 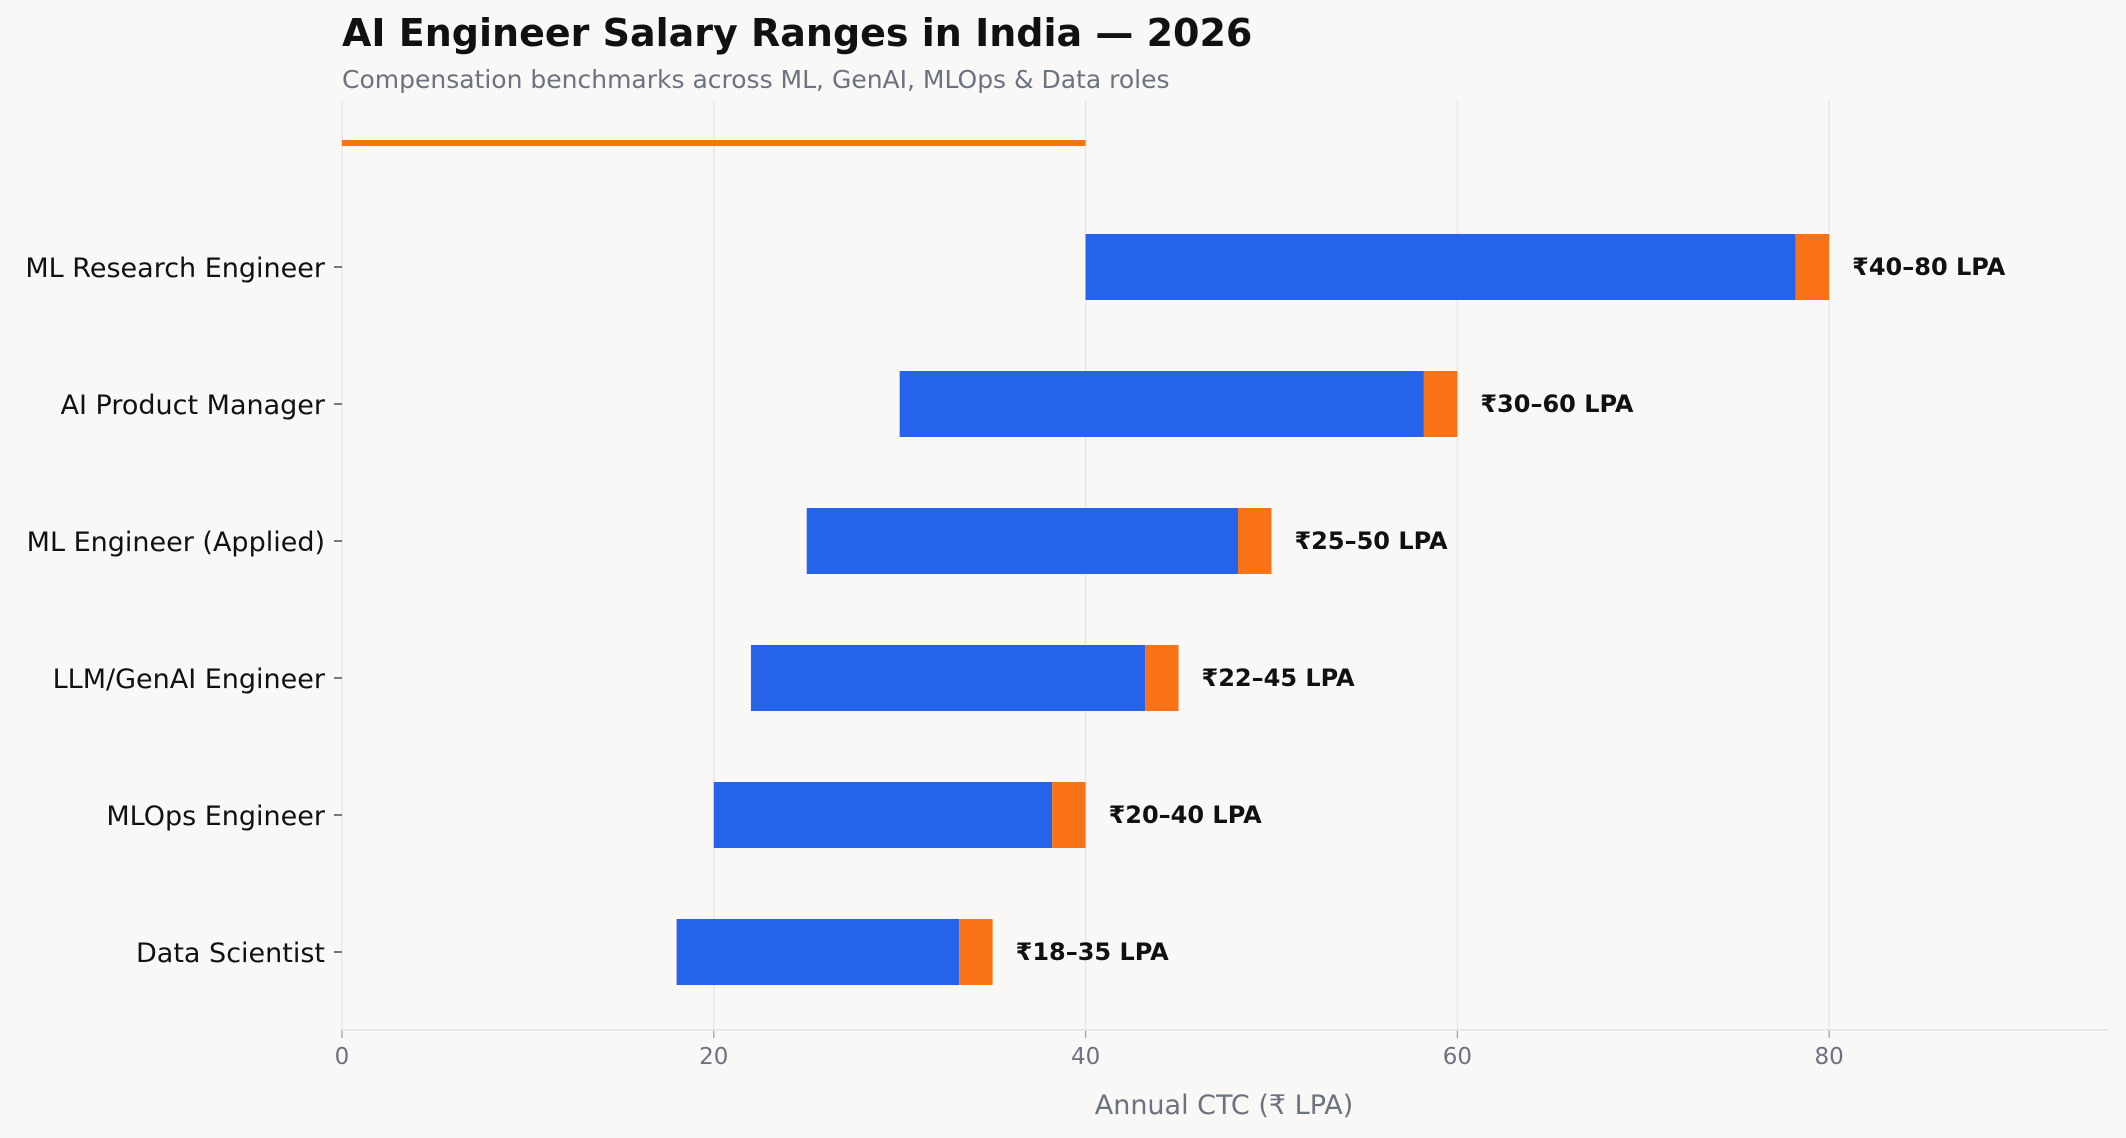 What do you see at coordinates (1224, 1105) in the screenshot?
I see `x-axis-label: Annual CTC (₹ LPA)` at bounding box center [1224, 1105].